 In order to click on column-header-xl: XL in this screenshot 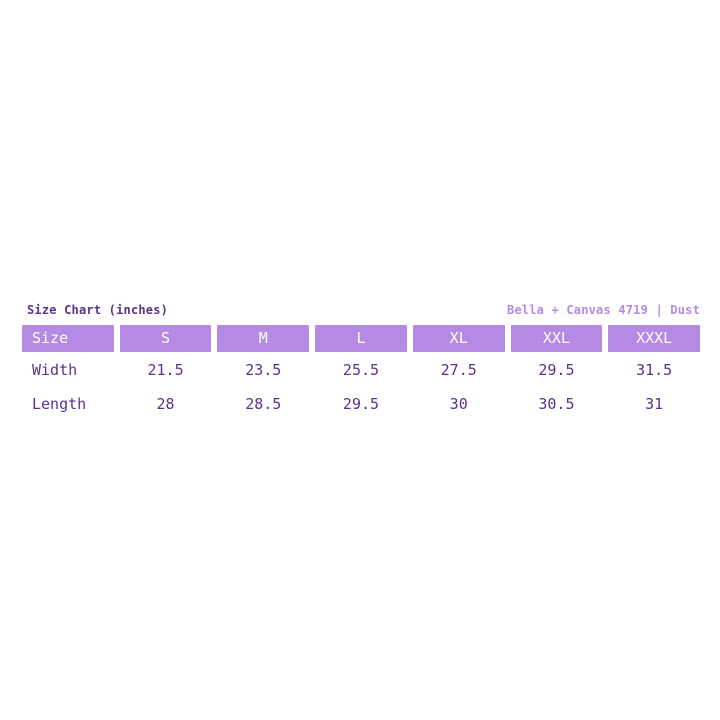, I will do `click(458, 338)`.